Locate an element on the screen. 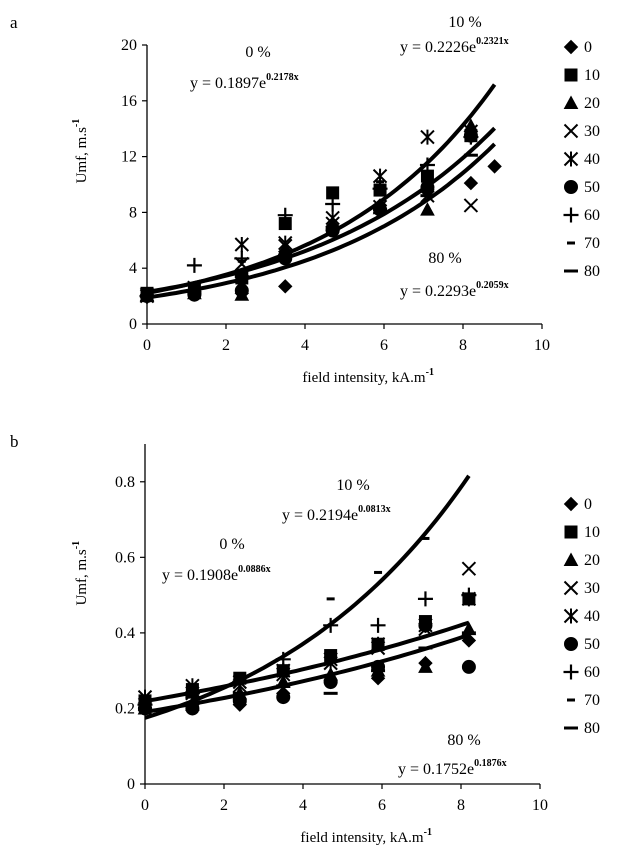  legend-marker-plus is located at coordinates (571, 672).